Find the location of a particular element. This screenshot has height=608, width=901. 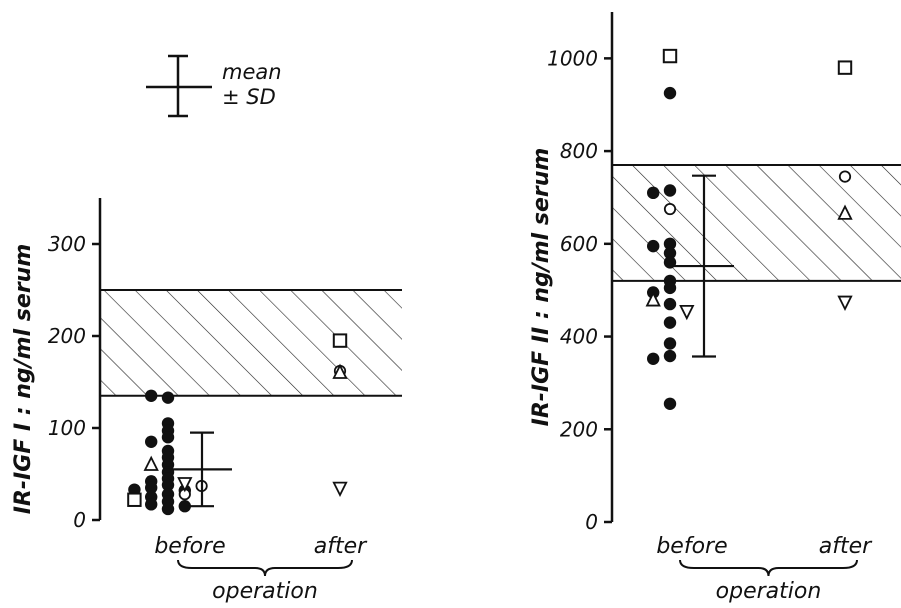

y-tick-label: 400 is located at coordinates (579, 337).